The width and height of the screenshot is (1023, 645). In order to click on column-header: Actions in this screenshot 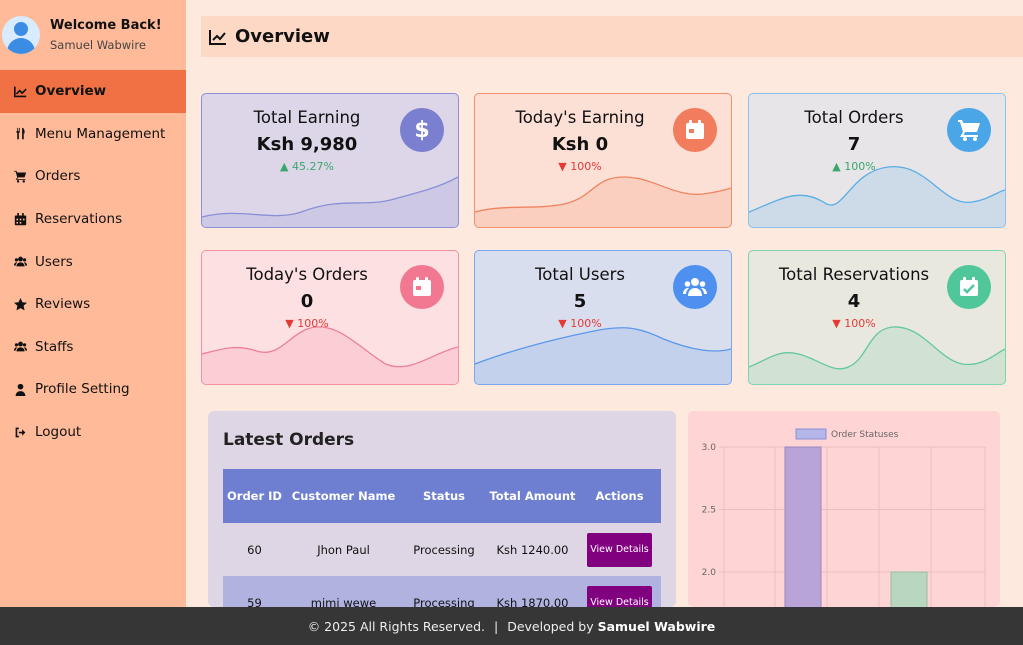, I will do `click(619, 496)`.